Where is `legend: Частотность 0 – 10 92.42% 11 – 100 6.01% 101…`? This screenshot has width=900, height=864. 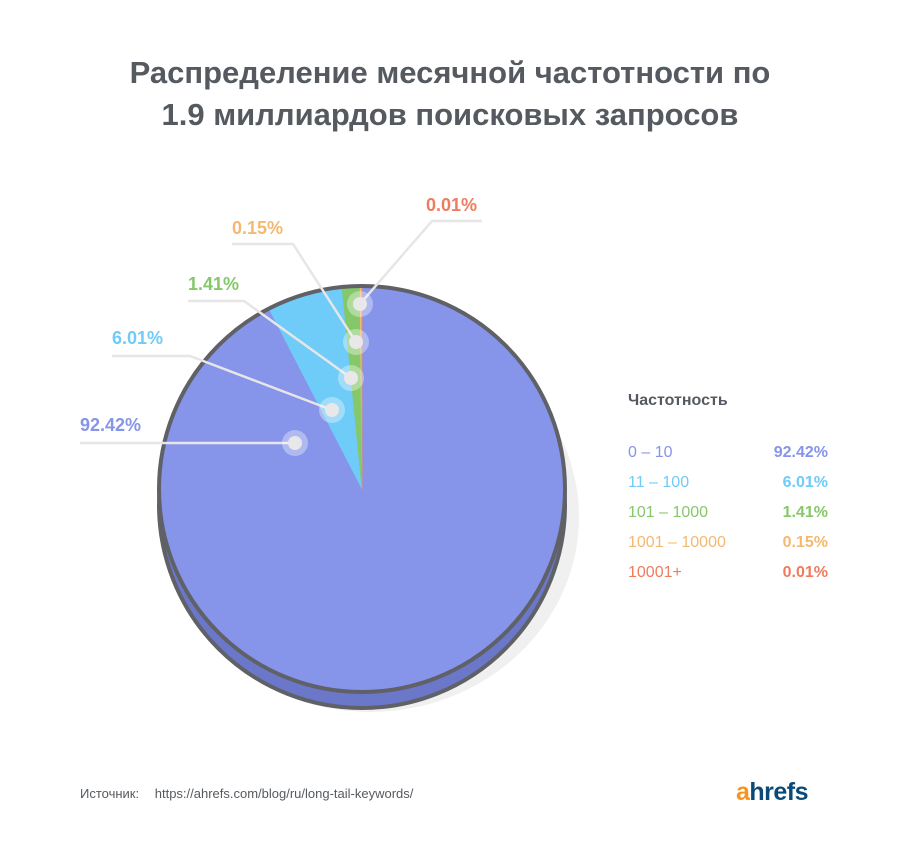
legend: Частотность 0 – 10 92.42% 11 – 100 6.01% 101… is located at coordinates (728, 492).